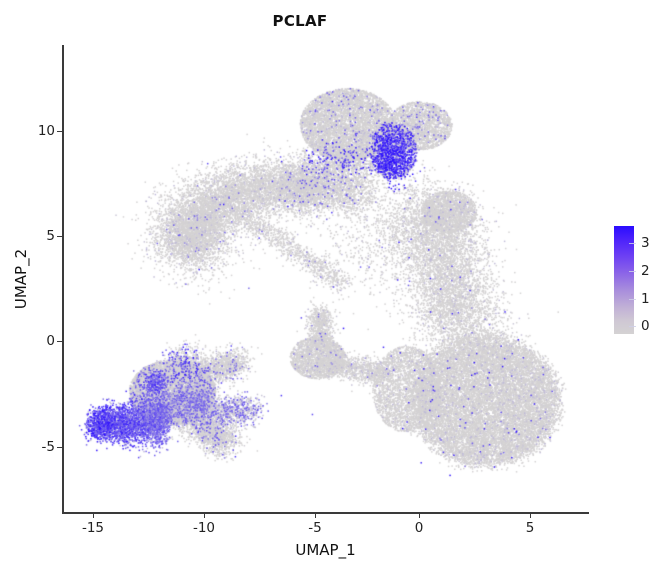  I want to click on x-tick-label: 0, so click(419, 528).